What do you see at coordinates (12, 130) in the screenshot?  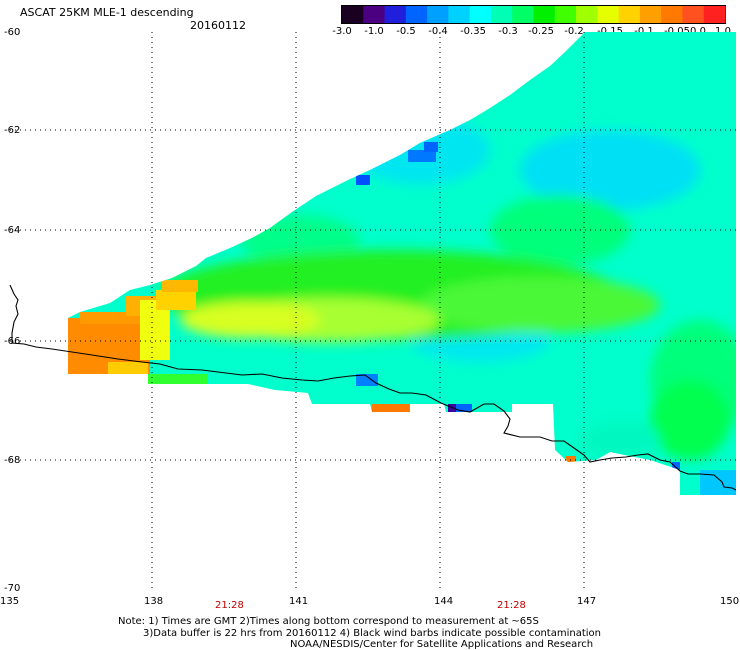 I see `lat-label: -62` at bounding box center [12, 130].